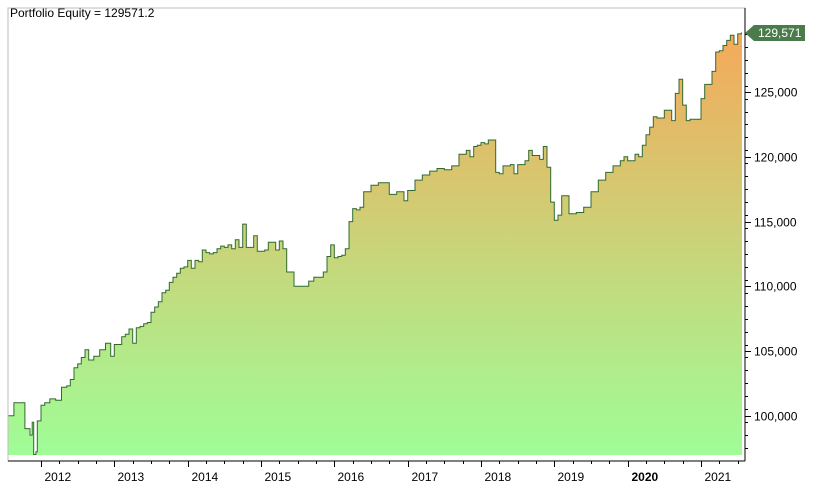 Image resolution: width=814 pixels, height=494 pixels. Describe the element at coordinates (780, 33) in the screenshot. I see `last-value-tag-text: 129,571` at that location.